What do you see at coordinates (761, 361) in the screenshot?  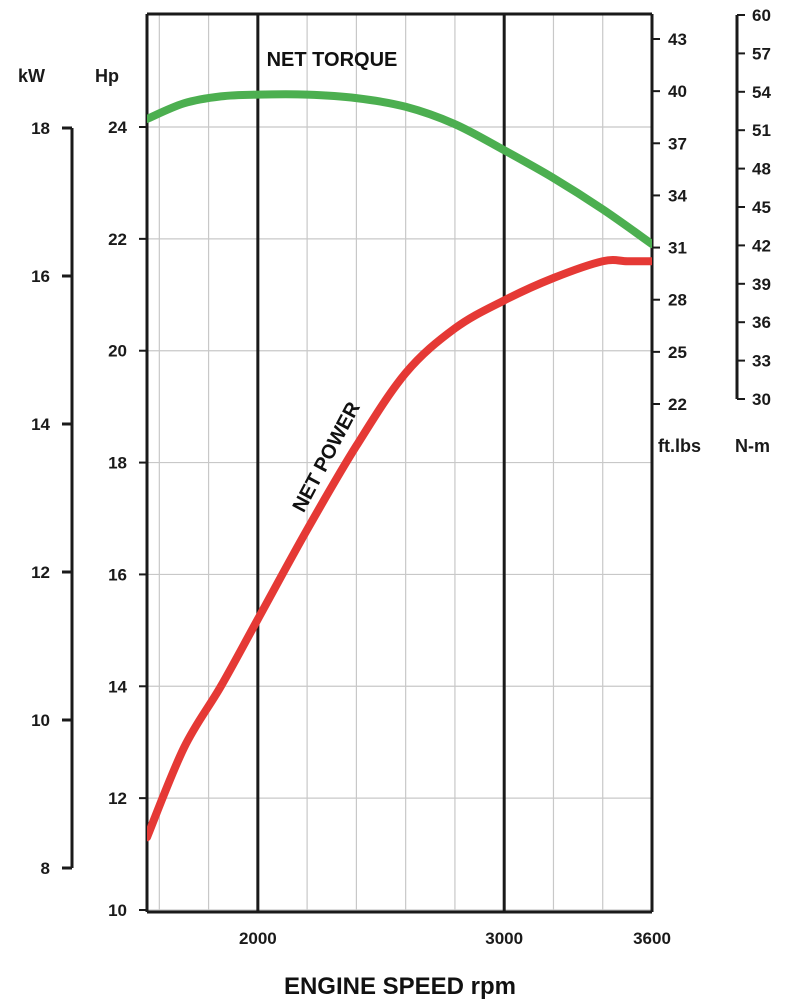 I see `nm-tick-label: 33` at bounding box center [761, 361].